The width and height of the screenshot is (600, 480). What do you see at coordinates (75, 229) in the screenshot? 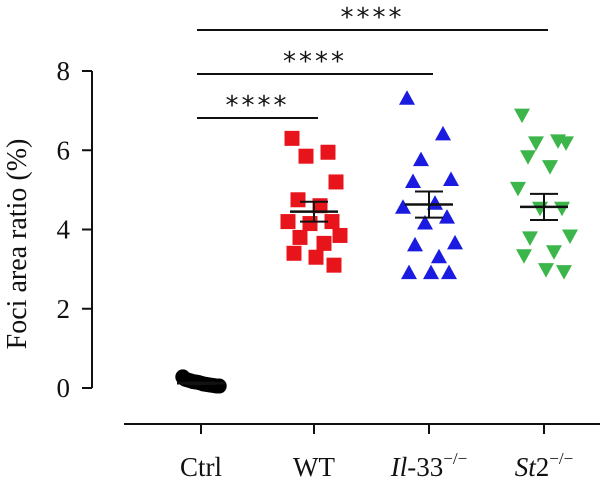
I see `y-axis: 0 2 4 6 8` at bounding box center [75, 229].